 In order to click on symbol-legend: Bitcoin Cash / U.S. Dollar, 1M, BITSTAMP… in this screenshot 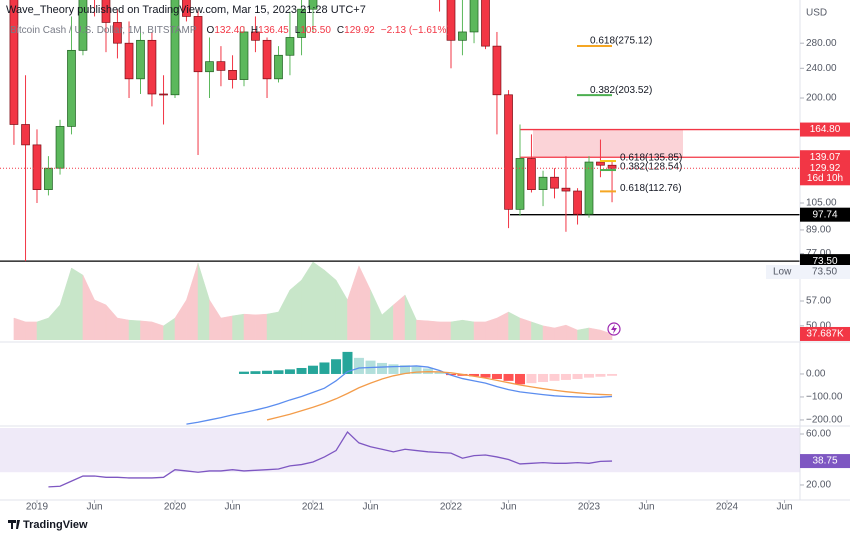, I will do `click(230, 30)`.